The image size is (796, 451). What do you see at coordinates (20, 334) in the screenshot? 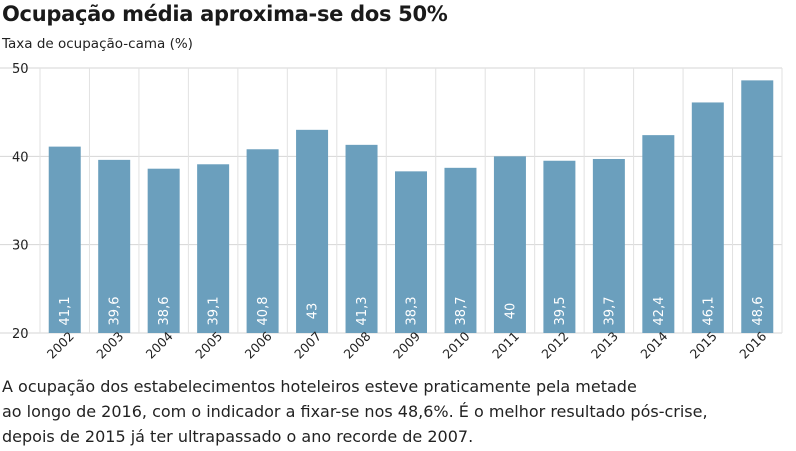
I see `y-tick-label: 20` at bounding box center [20, 334].